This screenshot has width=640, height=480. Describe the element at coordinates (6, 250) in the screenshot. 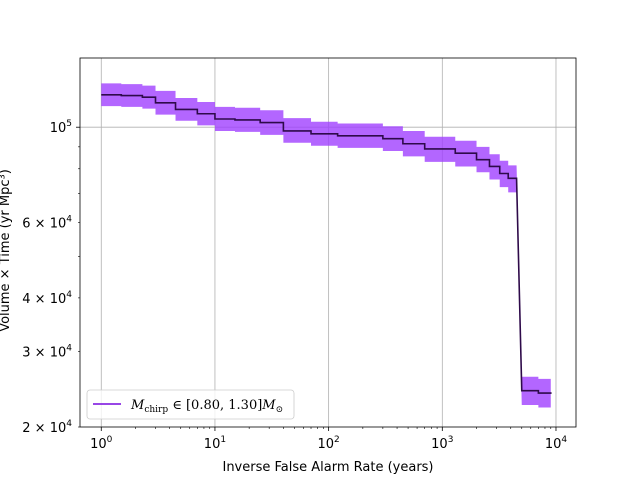

I see `y-axis-label: Volume × Time (yr Mpc³)` at that location.